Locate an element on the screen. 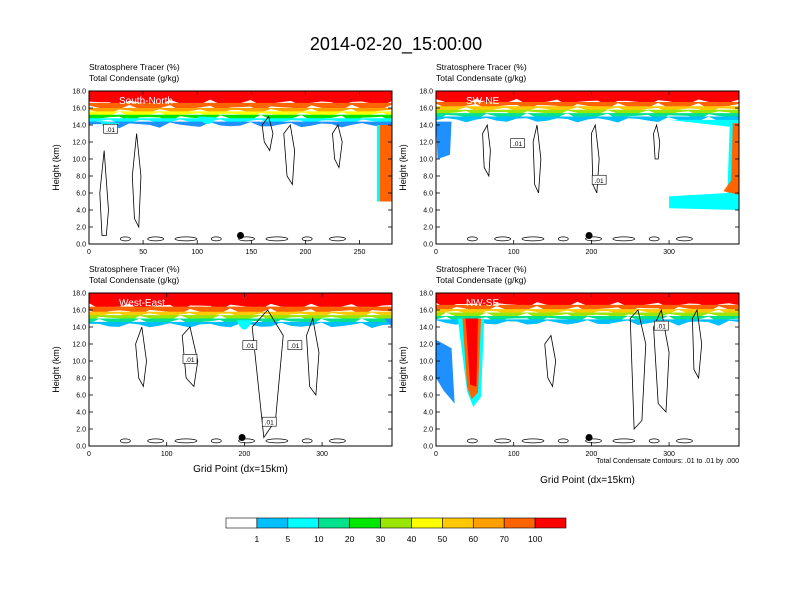  x-tick-label: 300 is located at coordinates (669, 252).